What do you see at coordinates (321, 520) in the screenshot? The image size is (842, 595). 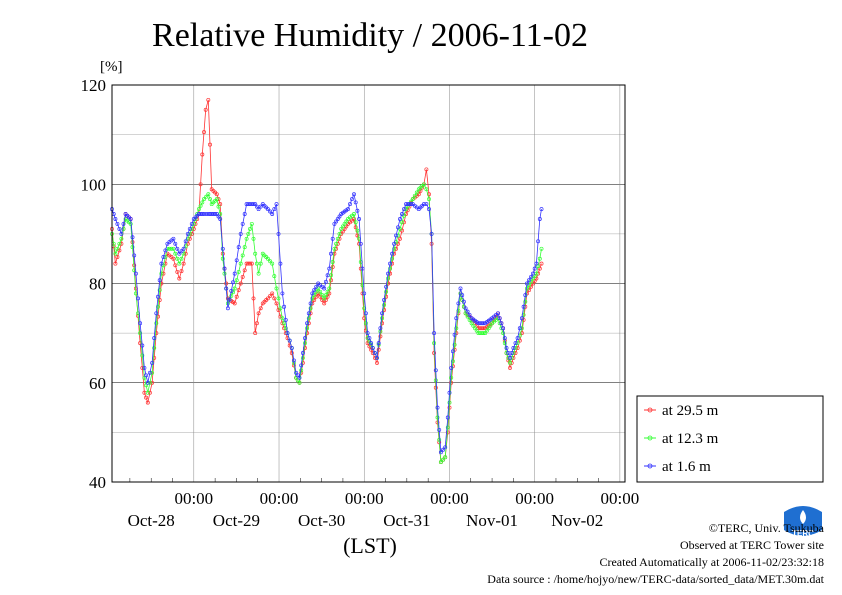 I see `x-tick-date-label: Oct-30` at bounding box center [321, 520].